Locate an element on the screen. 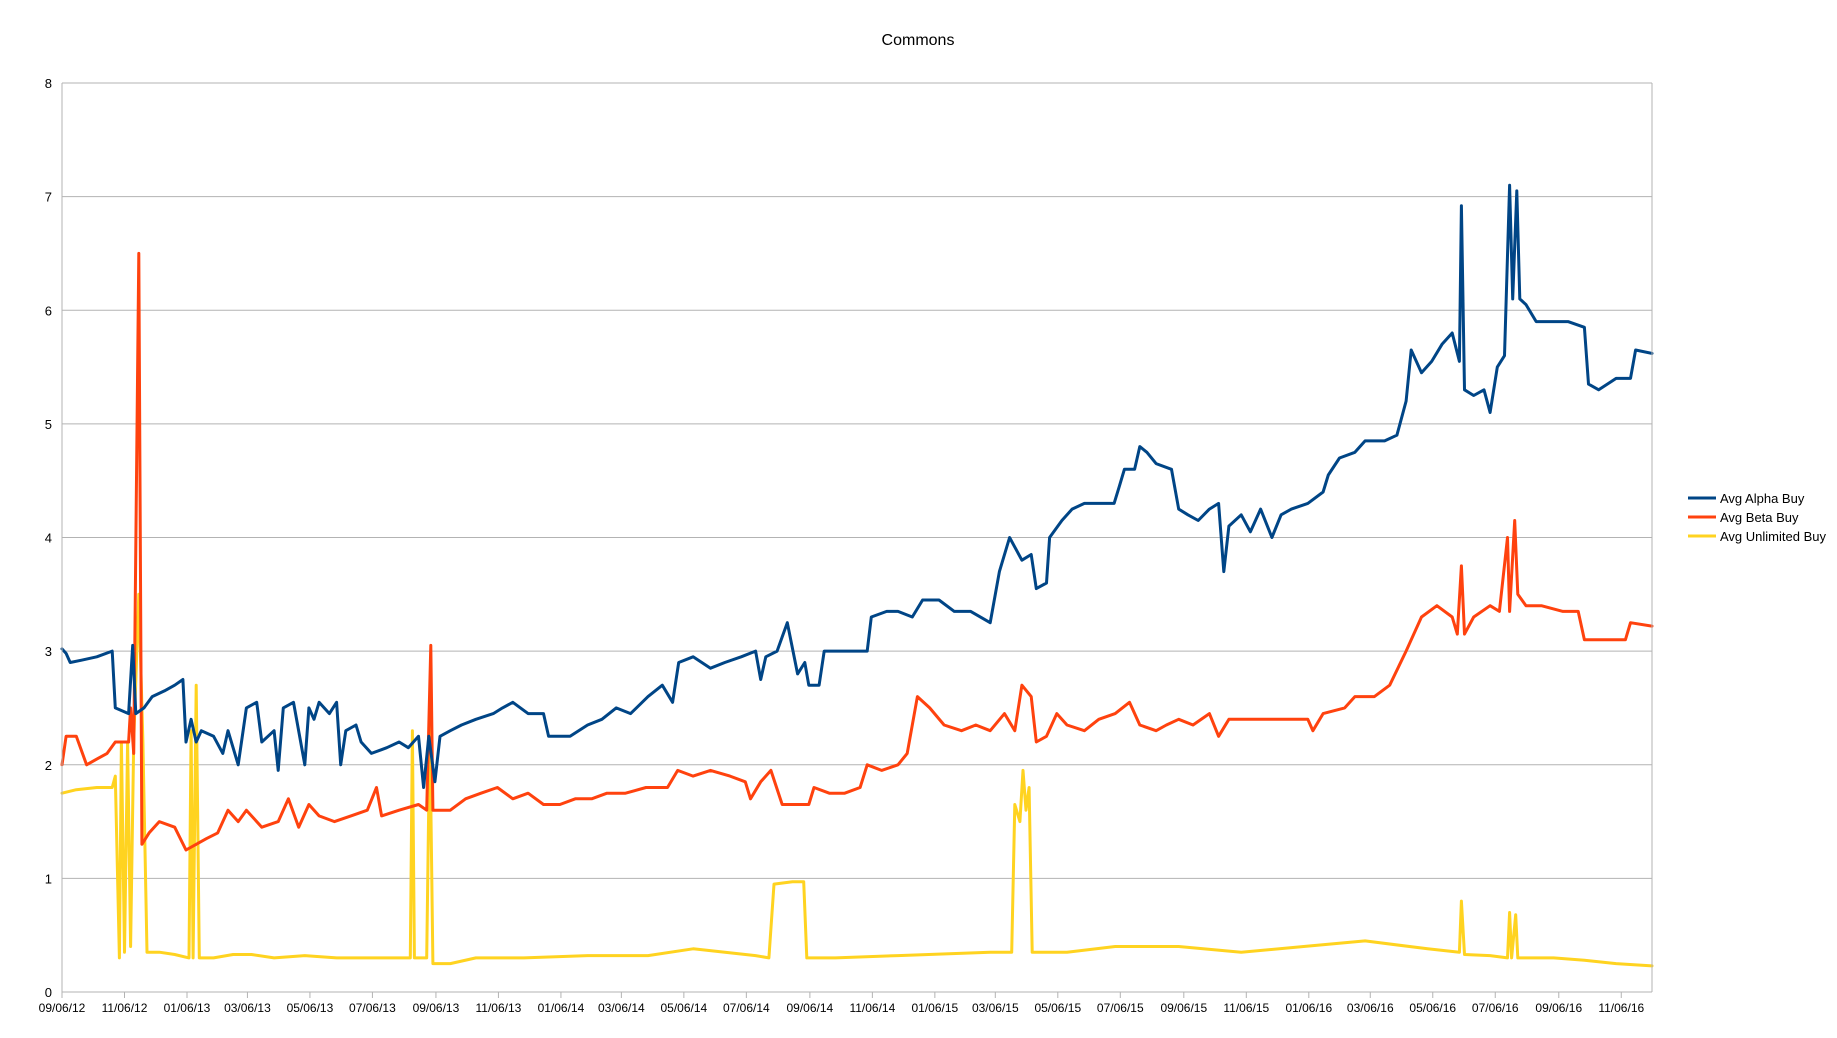 This screenshot has width=1837, height=1038. y-tick-label: 4 is located at coordinates (48, 538).